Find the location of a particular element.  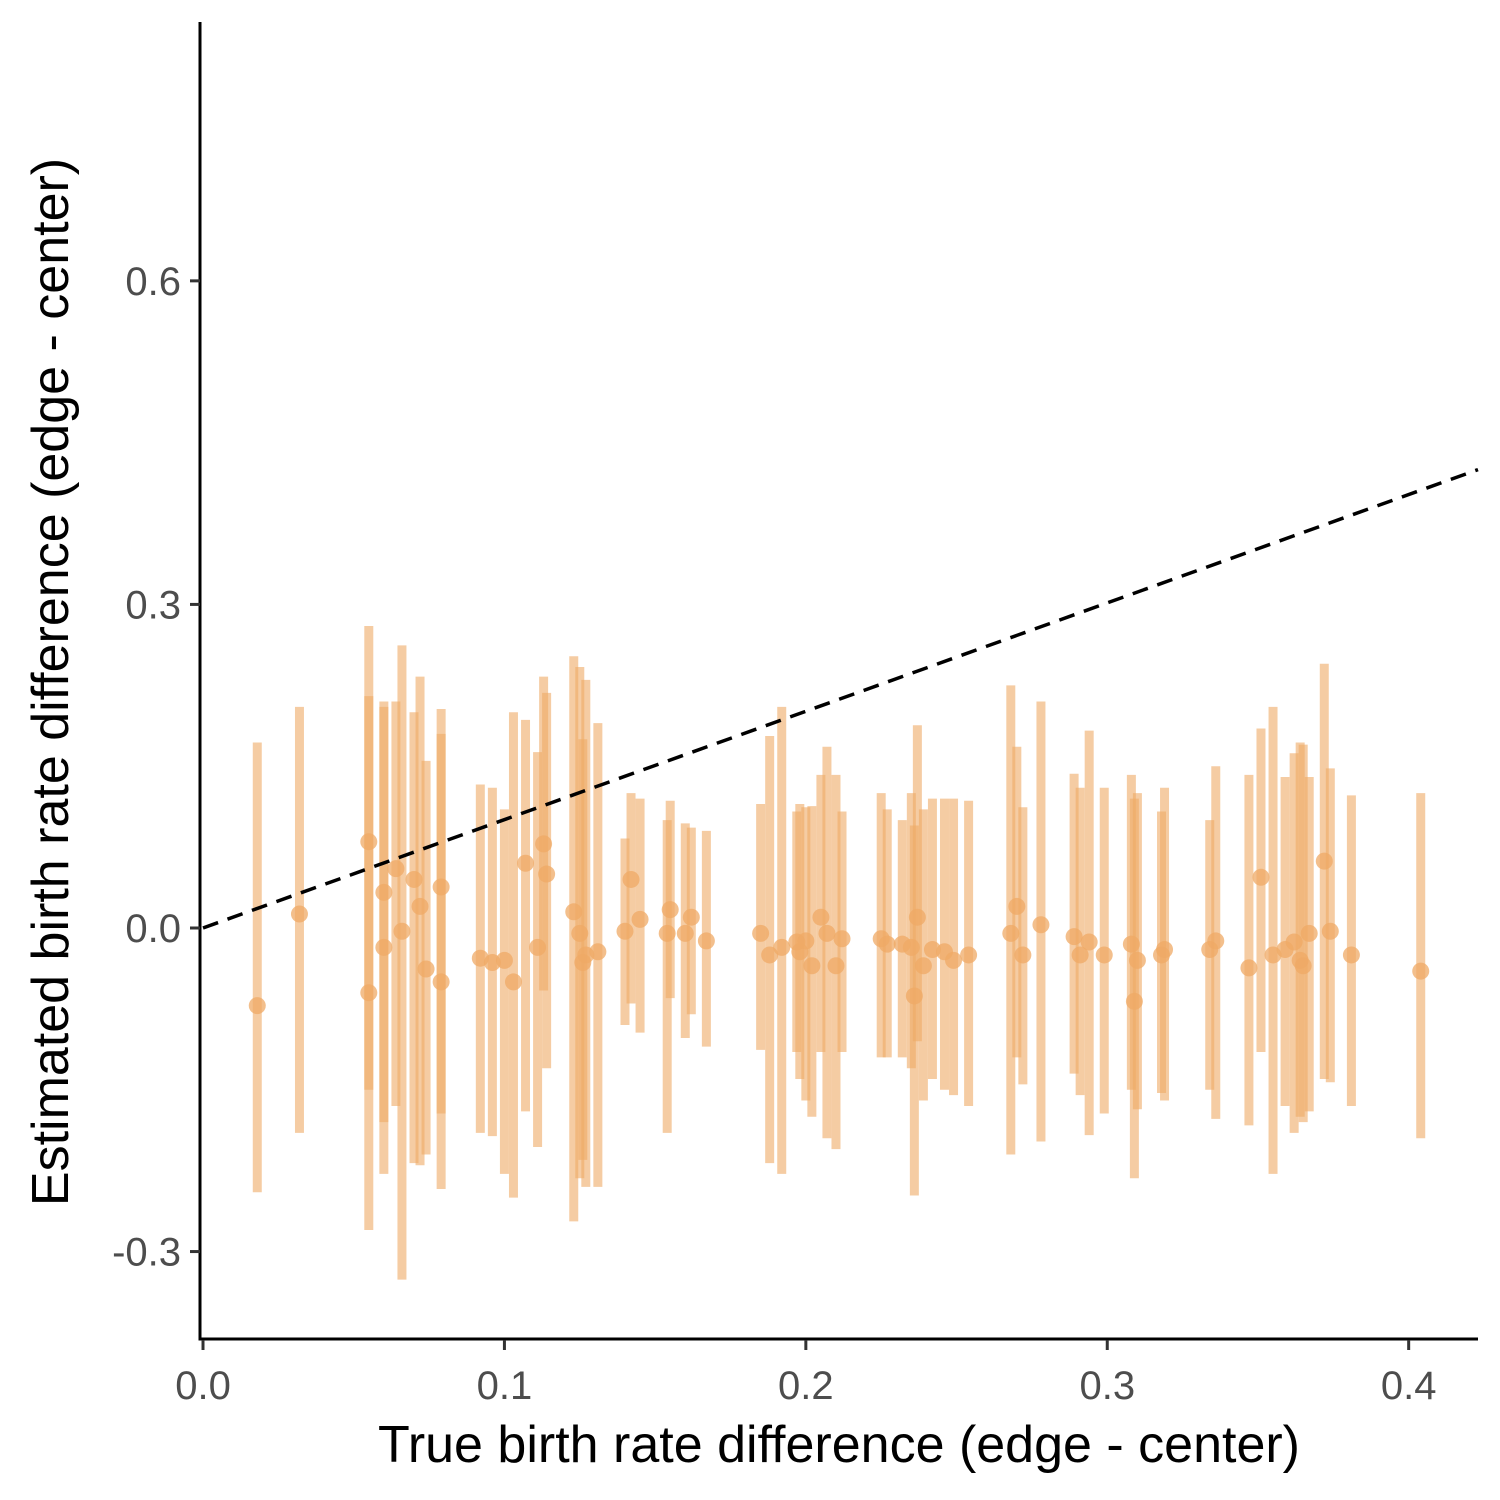

data-points is located at coordinates (839, 924).